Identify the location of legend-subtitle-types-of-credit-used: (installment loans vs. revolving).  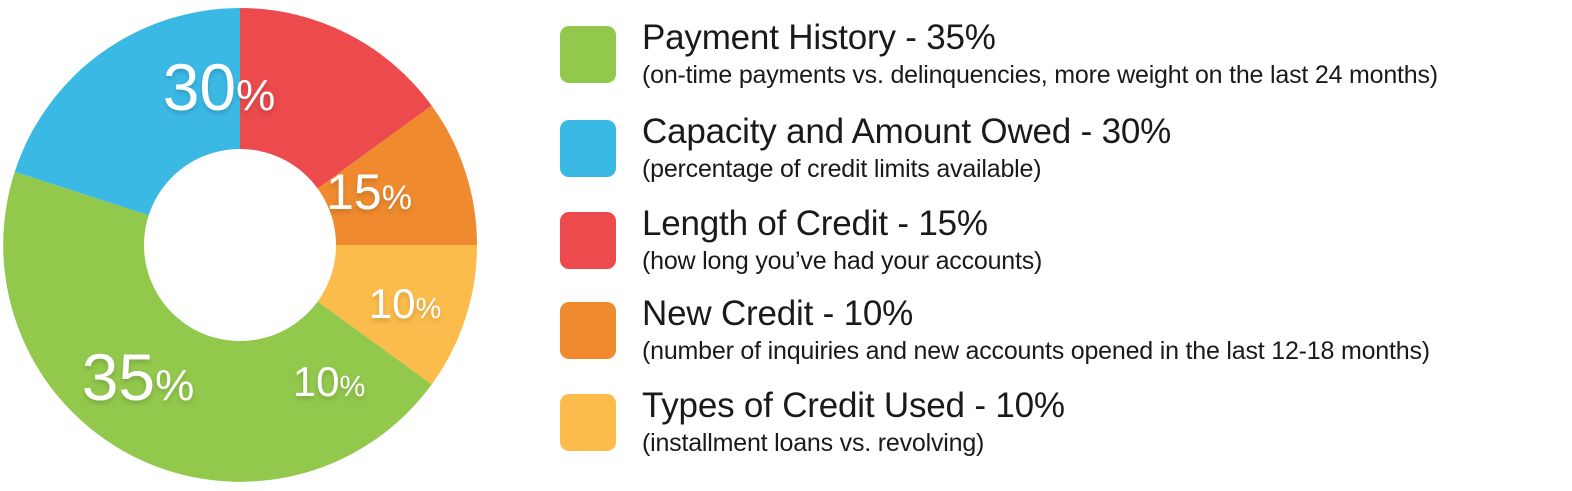
(813, 443).